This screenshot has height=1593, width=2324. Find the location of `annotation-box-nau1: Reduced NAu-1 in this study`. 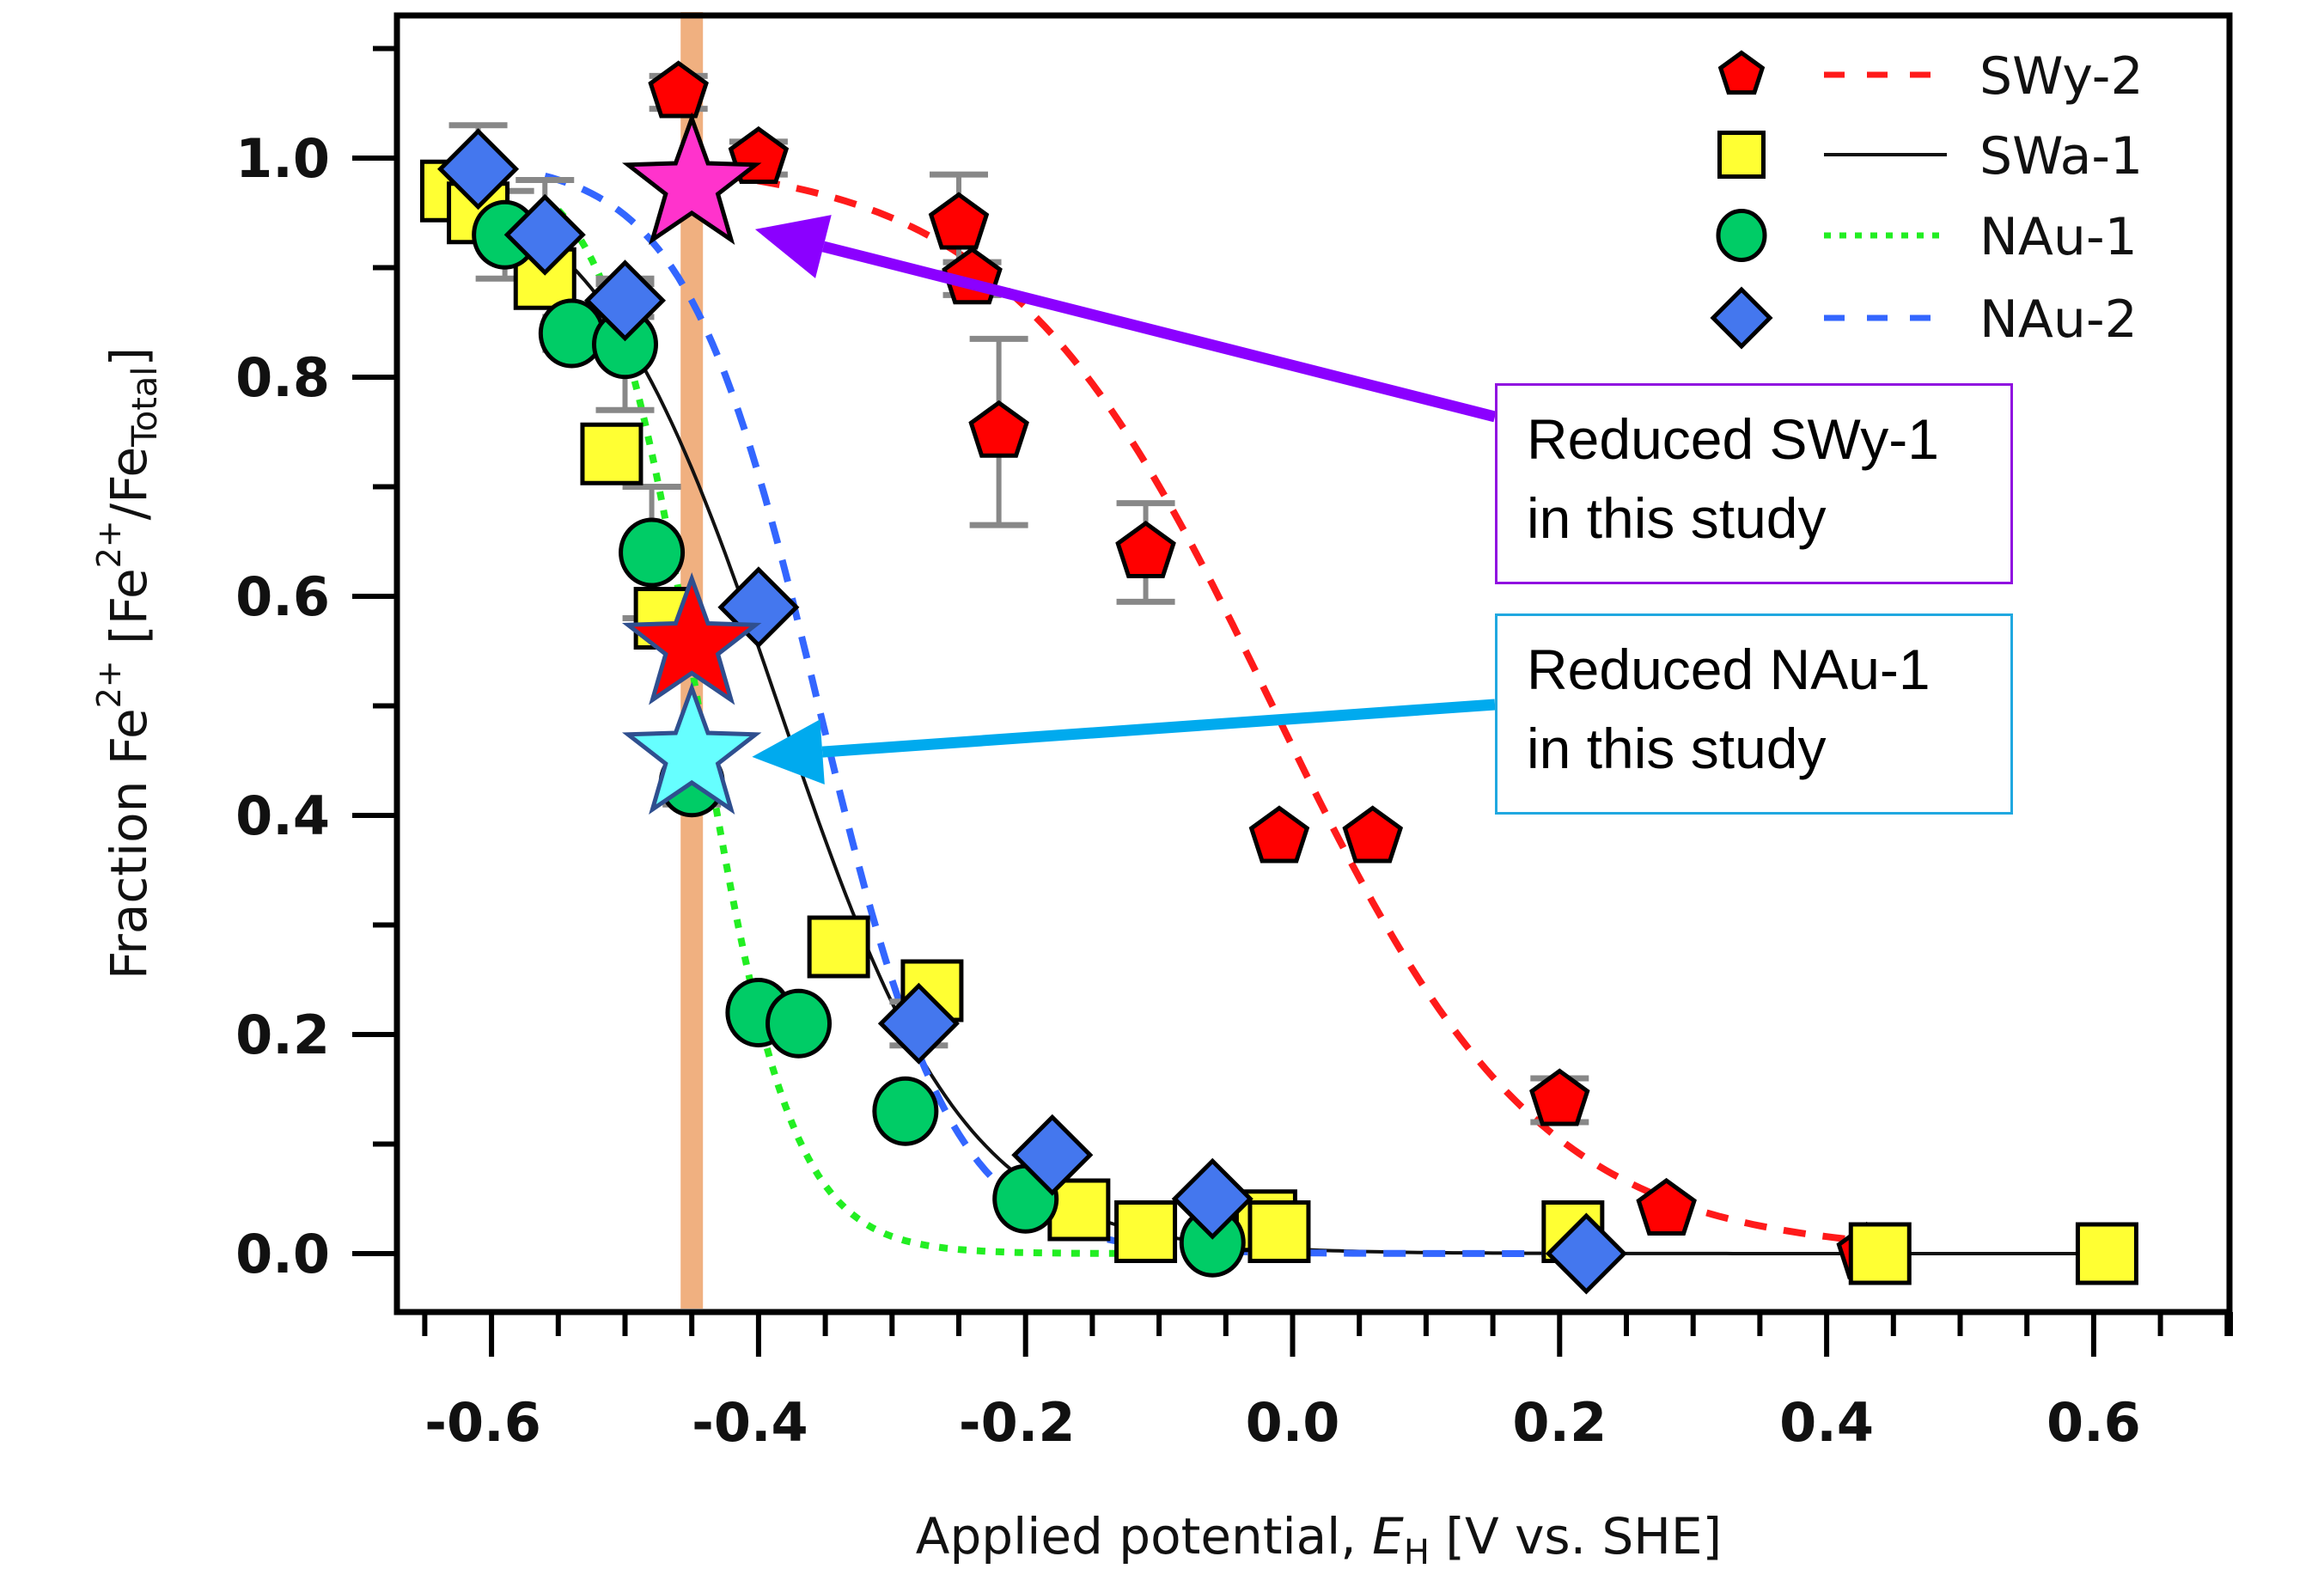

annotation-box-nau1: Reduced NAu-1 in this study is located at coordinates (1754, 714).